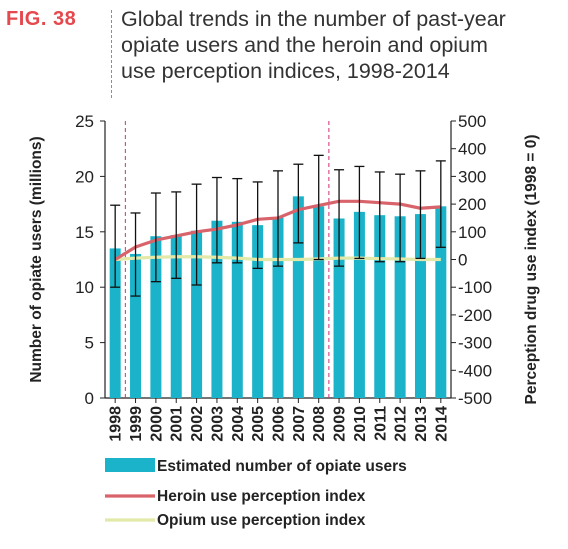 This screenshot has width=568, height=549. What do you see at coordinates (217, 309) in the screenshot?
I see `bar-2003` at bounding box center [217, 309].